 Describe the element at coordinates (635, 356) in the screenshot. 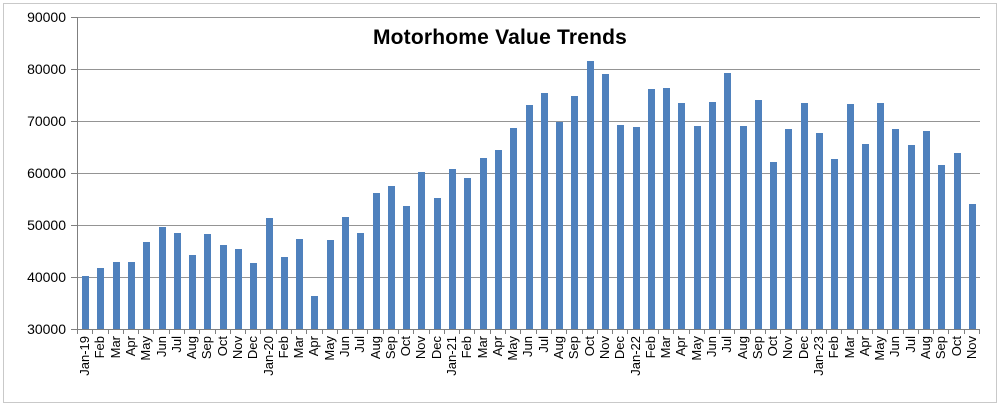

I see `x-axis-label: Jan-22` at that location.